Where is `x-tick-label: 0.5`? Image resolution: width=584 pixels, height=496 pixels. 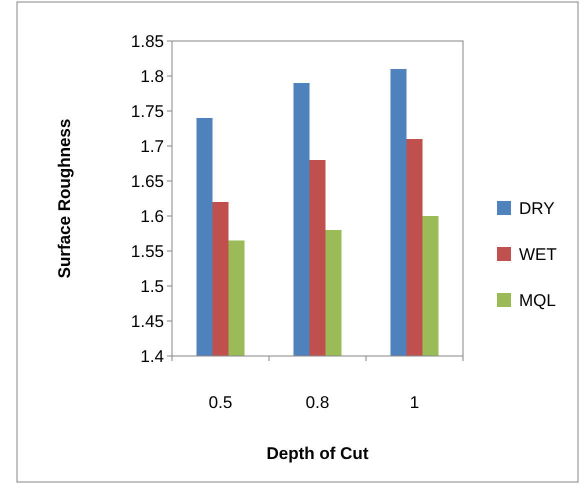
x-tick-label: 0.5 is located at coordinates (220, 402).